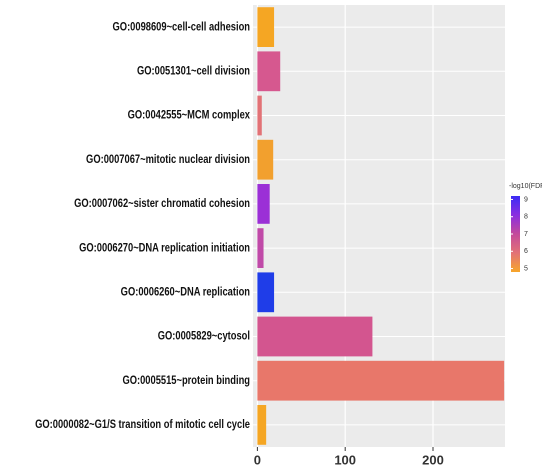 This screenshot has height=472, width=542. Describe the element at coordinates (433, 459) in the screenshot. I see `x-tick-label: 200` at that location.